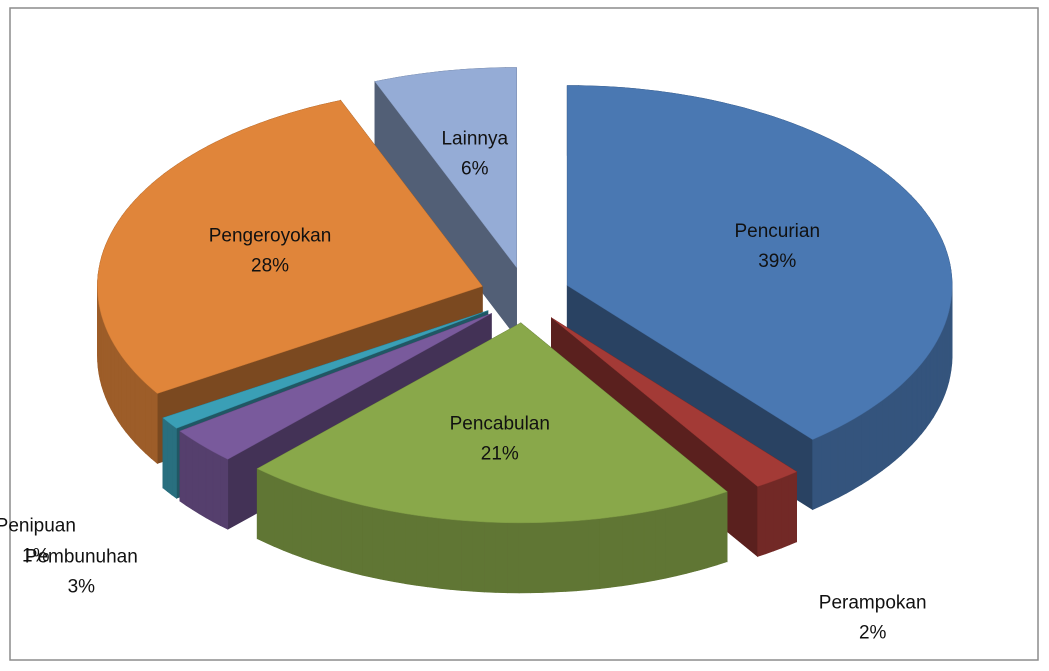  Describe the element at coordinates (474, 139) in the screenshot. I see `slice-label: Lainnya` at that location.